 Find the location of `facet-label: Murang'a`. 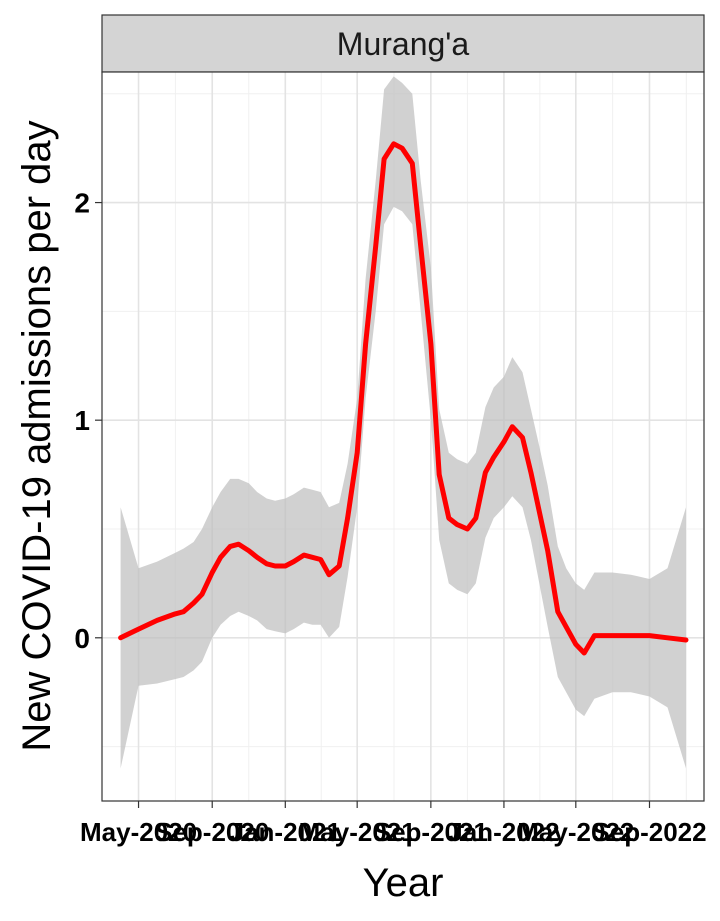

facet-label: Murang'a is located at coordinates (403, 44).